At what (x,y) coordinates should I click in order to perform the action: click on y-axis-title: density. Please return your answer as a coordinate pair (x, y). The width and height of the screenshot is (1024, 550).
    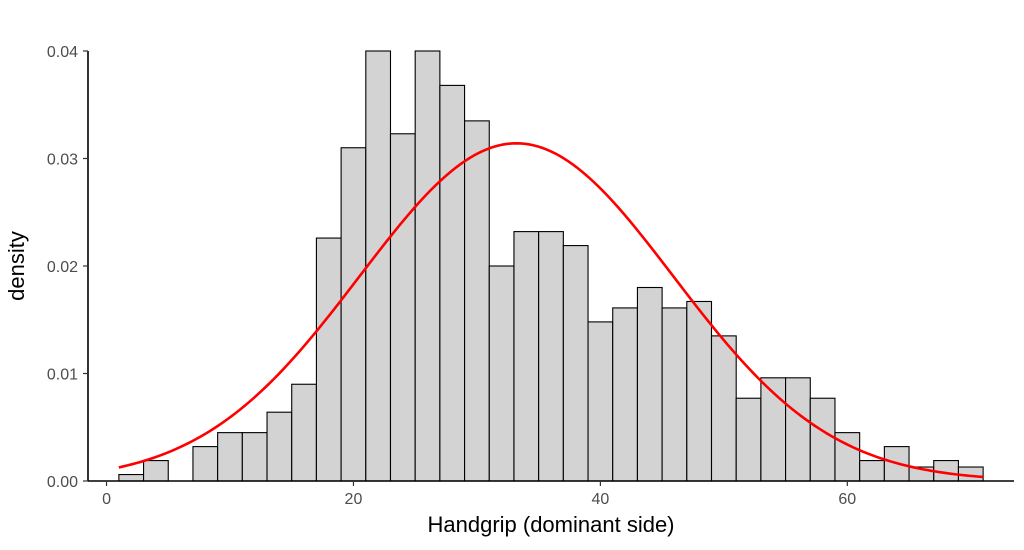
    Looking at the image, I should click on (16, 266).